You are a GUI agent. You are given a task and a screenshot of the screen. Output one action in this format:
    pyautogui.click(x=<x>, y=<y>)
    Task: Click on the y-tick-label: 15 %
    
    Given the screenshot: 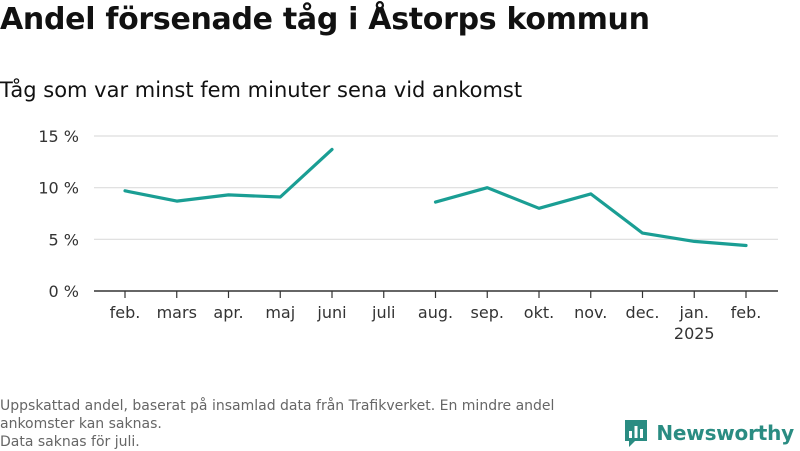 What is the action you would take?
    pyautogui.click(x=58, y=136)
    